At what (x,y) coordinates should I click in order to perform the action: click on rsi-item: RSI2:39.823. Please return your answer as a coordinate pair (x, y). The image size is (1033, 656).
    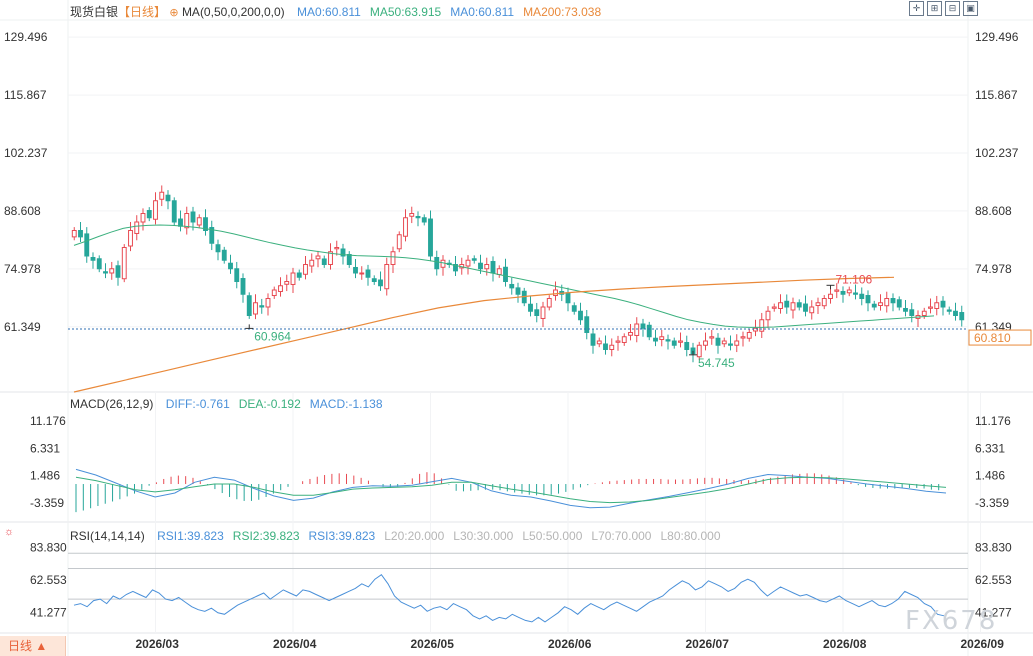
    Looking at the image, I should click on (266, 536).